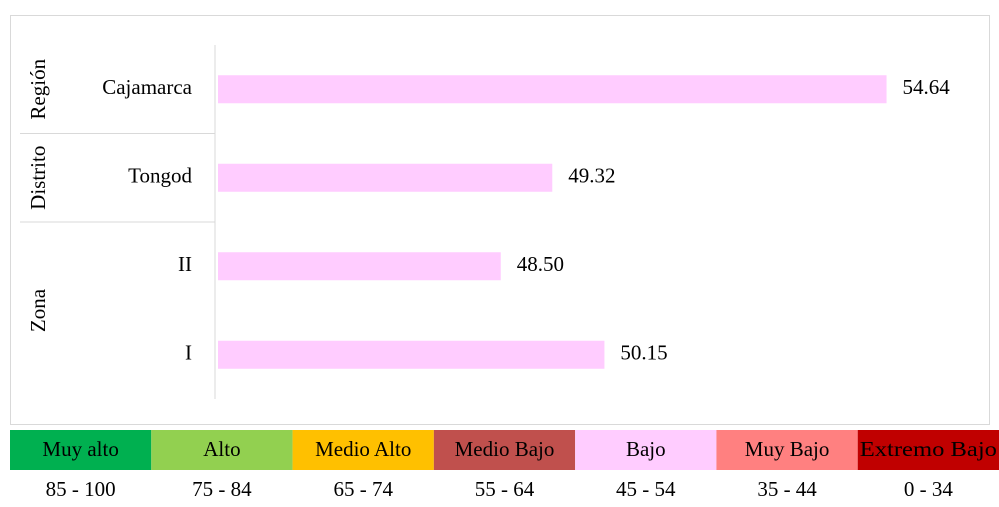 This screenshot has width=999, height=507. I want to click on group-label: Distrito, so click(38, 178).